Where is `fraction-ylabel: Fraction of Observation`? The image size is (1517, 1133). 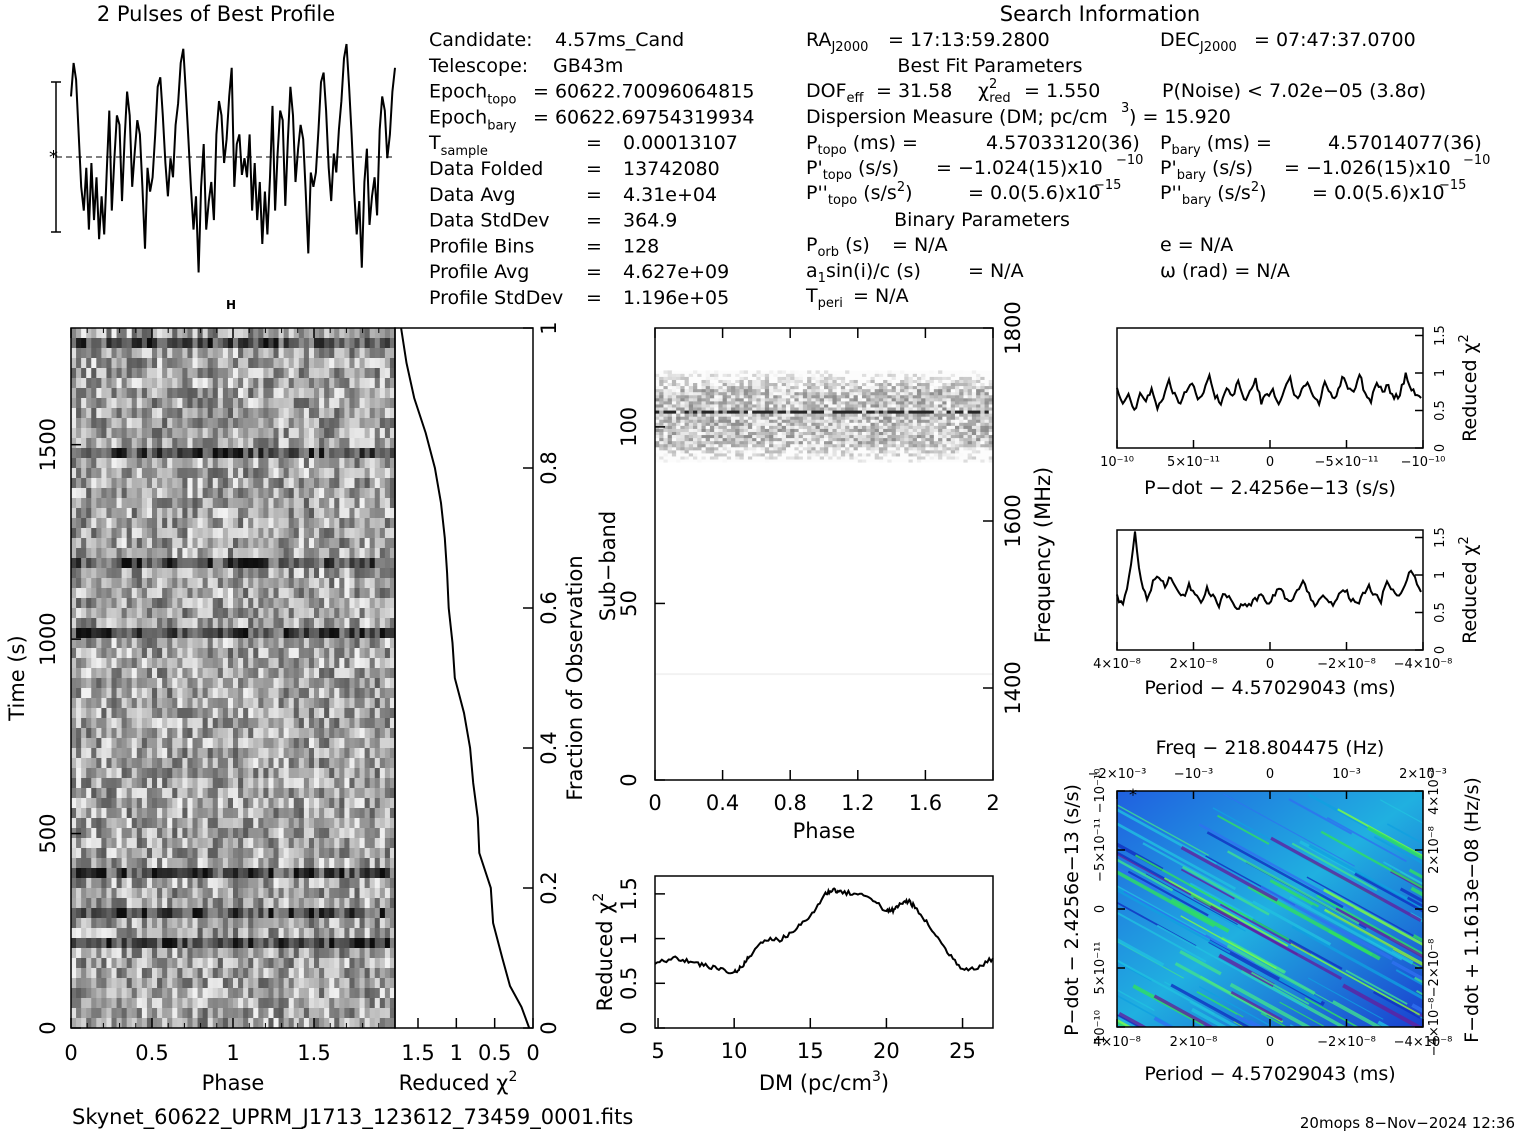
fraction-ylabel: Fraction of Observation is located at coordinates (575, 677).